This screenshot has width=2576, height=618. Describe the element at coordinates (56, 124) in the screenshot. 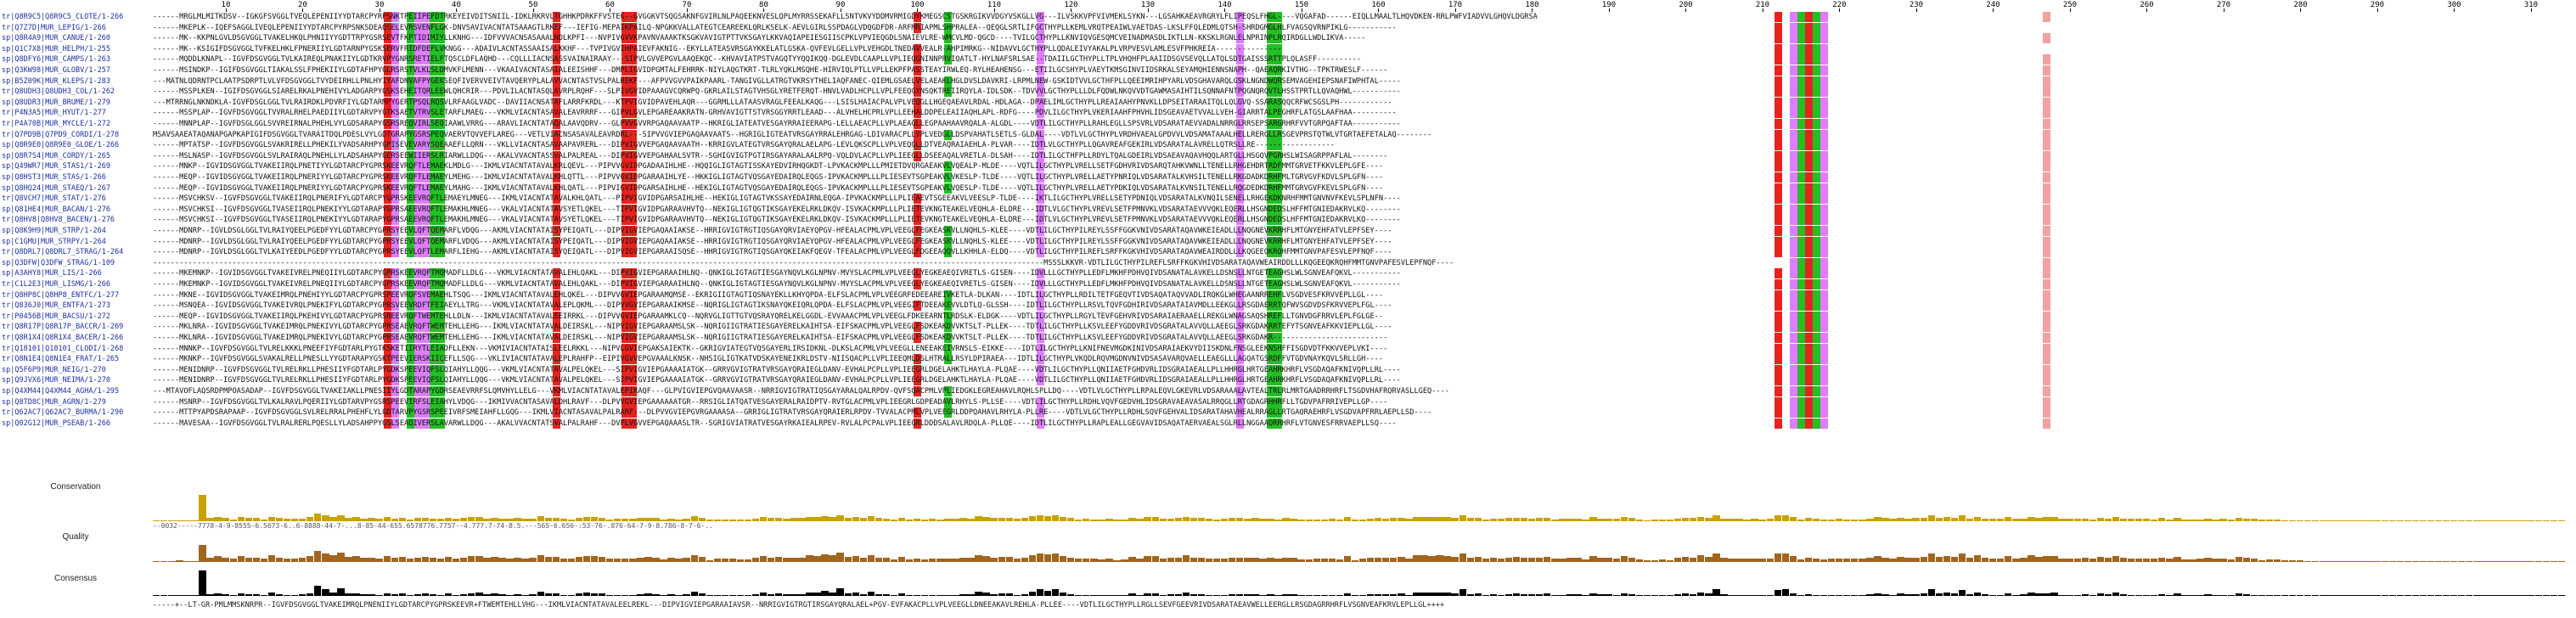

I see `sequence-name: tr|P4A70B|MUR_MYCLE/1-272` at that location.